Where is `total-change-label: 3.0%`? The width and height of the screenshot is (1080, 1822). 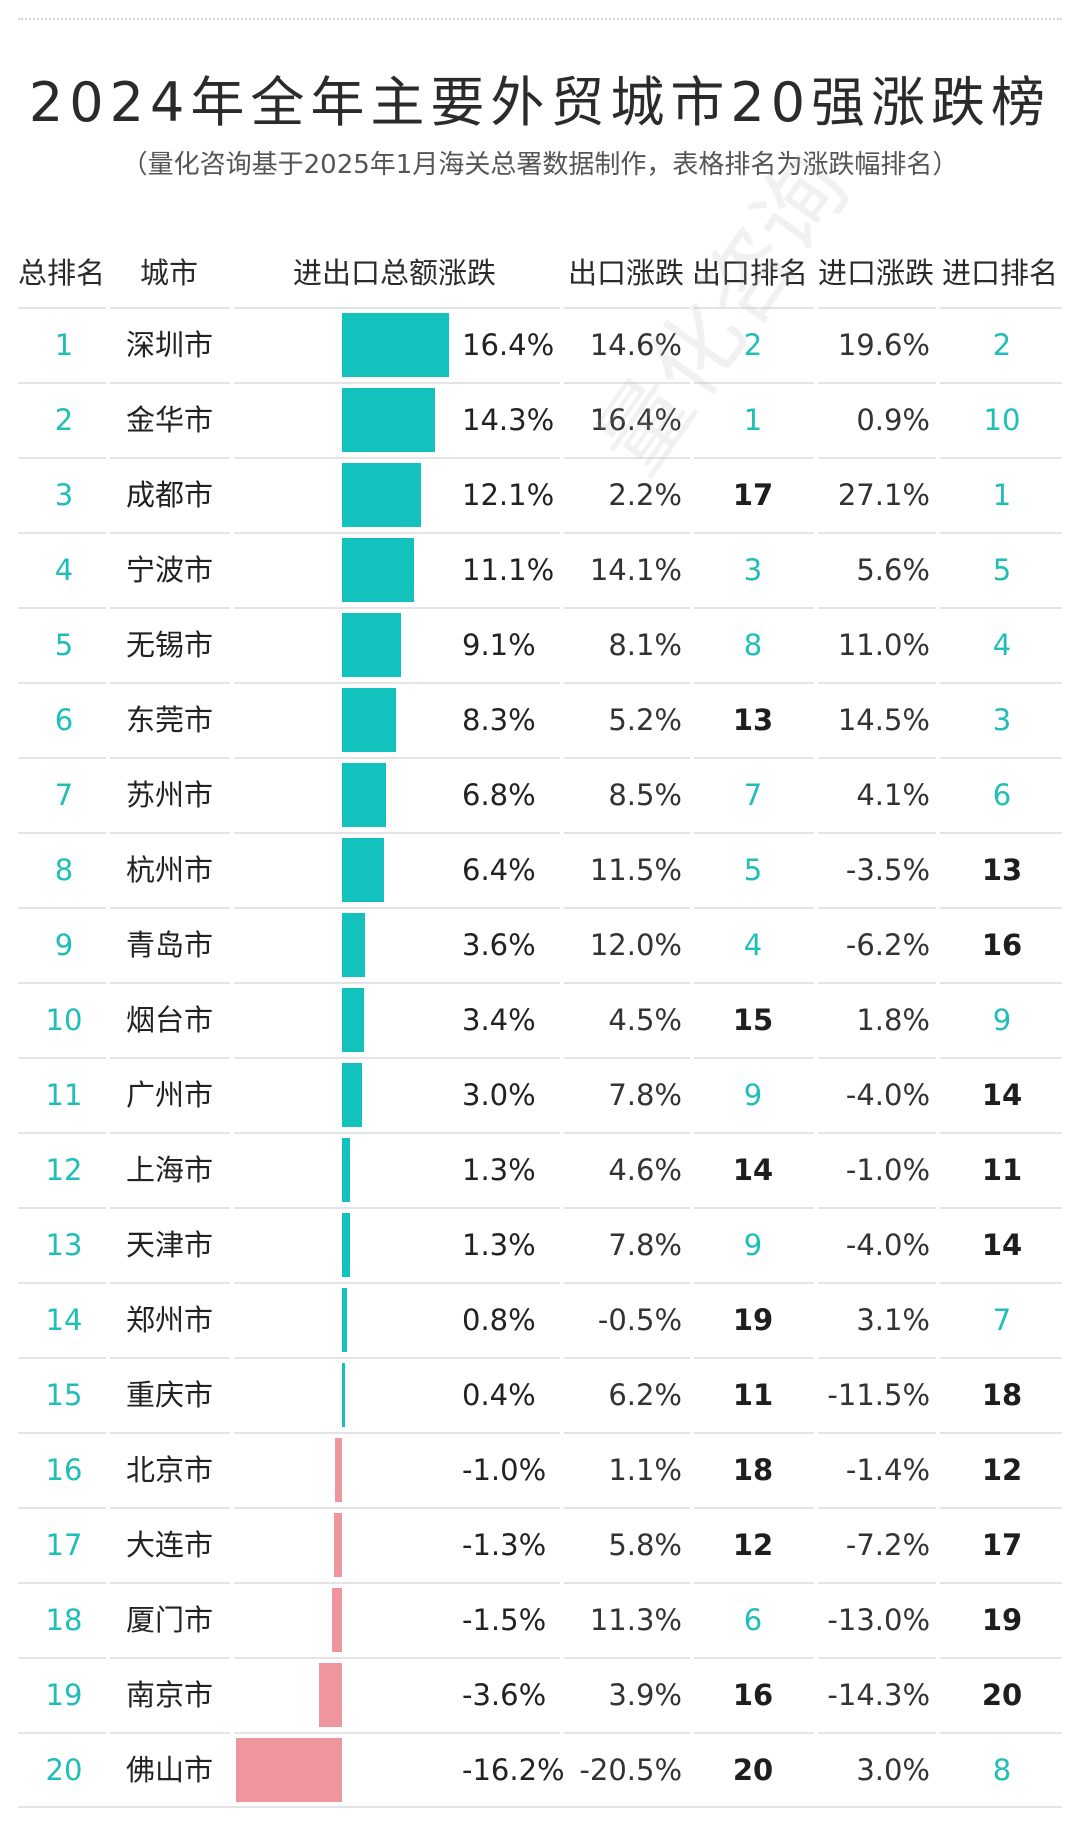 total-change-label: 3.0% is located at coordinates (499, 1095).